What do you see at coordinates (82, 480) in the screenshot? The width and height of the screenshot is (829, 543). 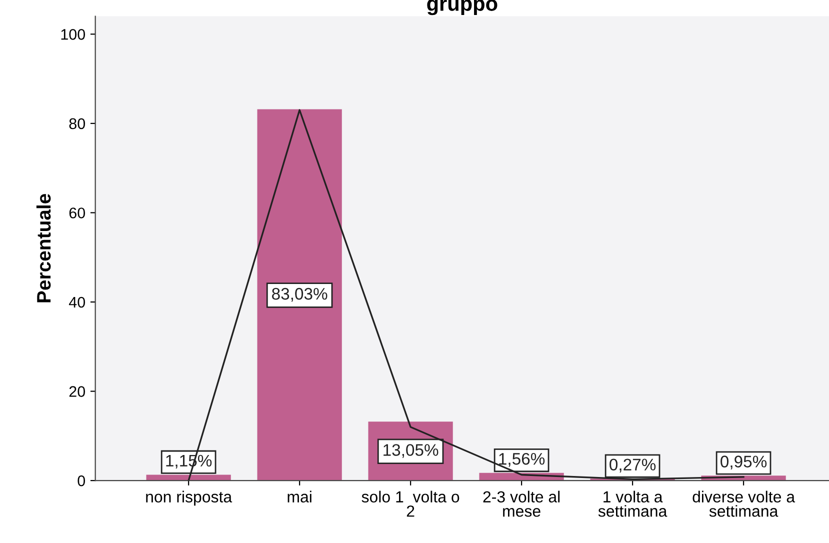 I see `y-tick-label: 0` at bounding box center [82, 480].